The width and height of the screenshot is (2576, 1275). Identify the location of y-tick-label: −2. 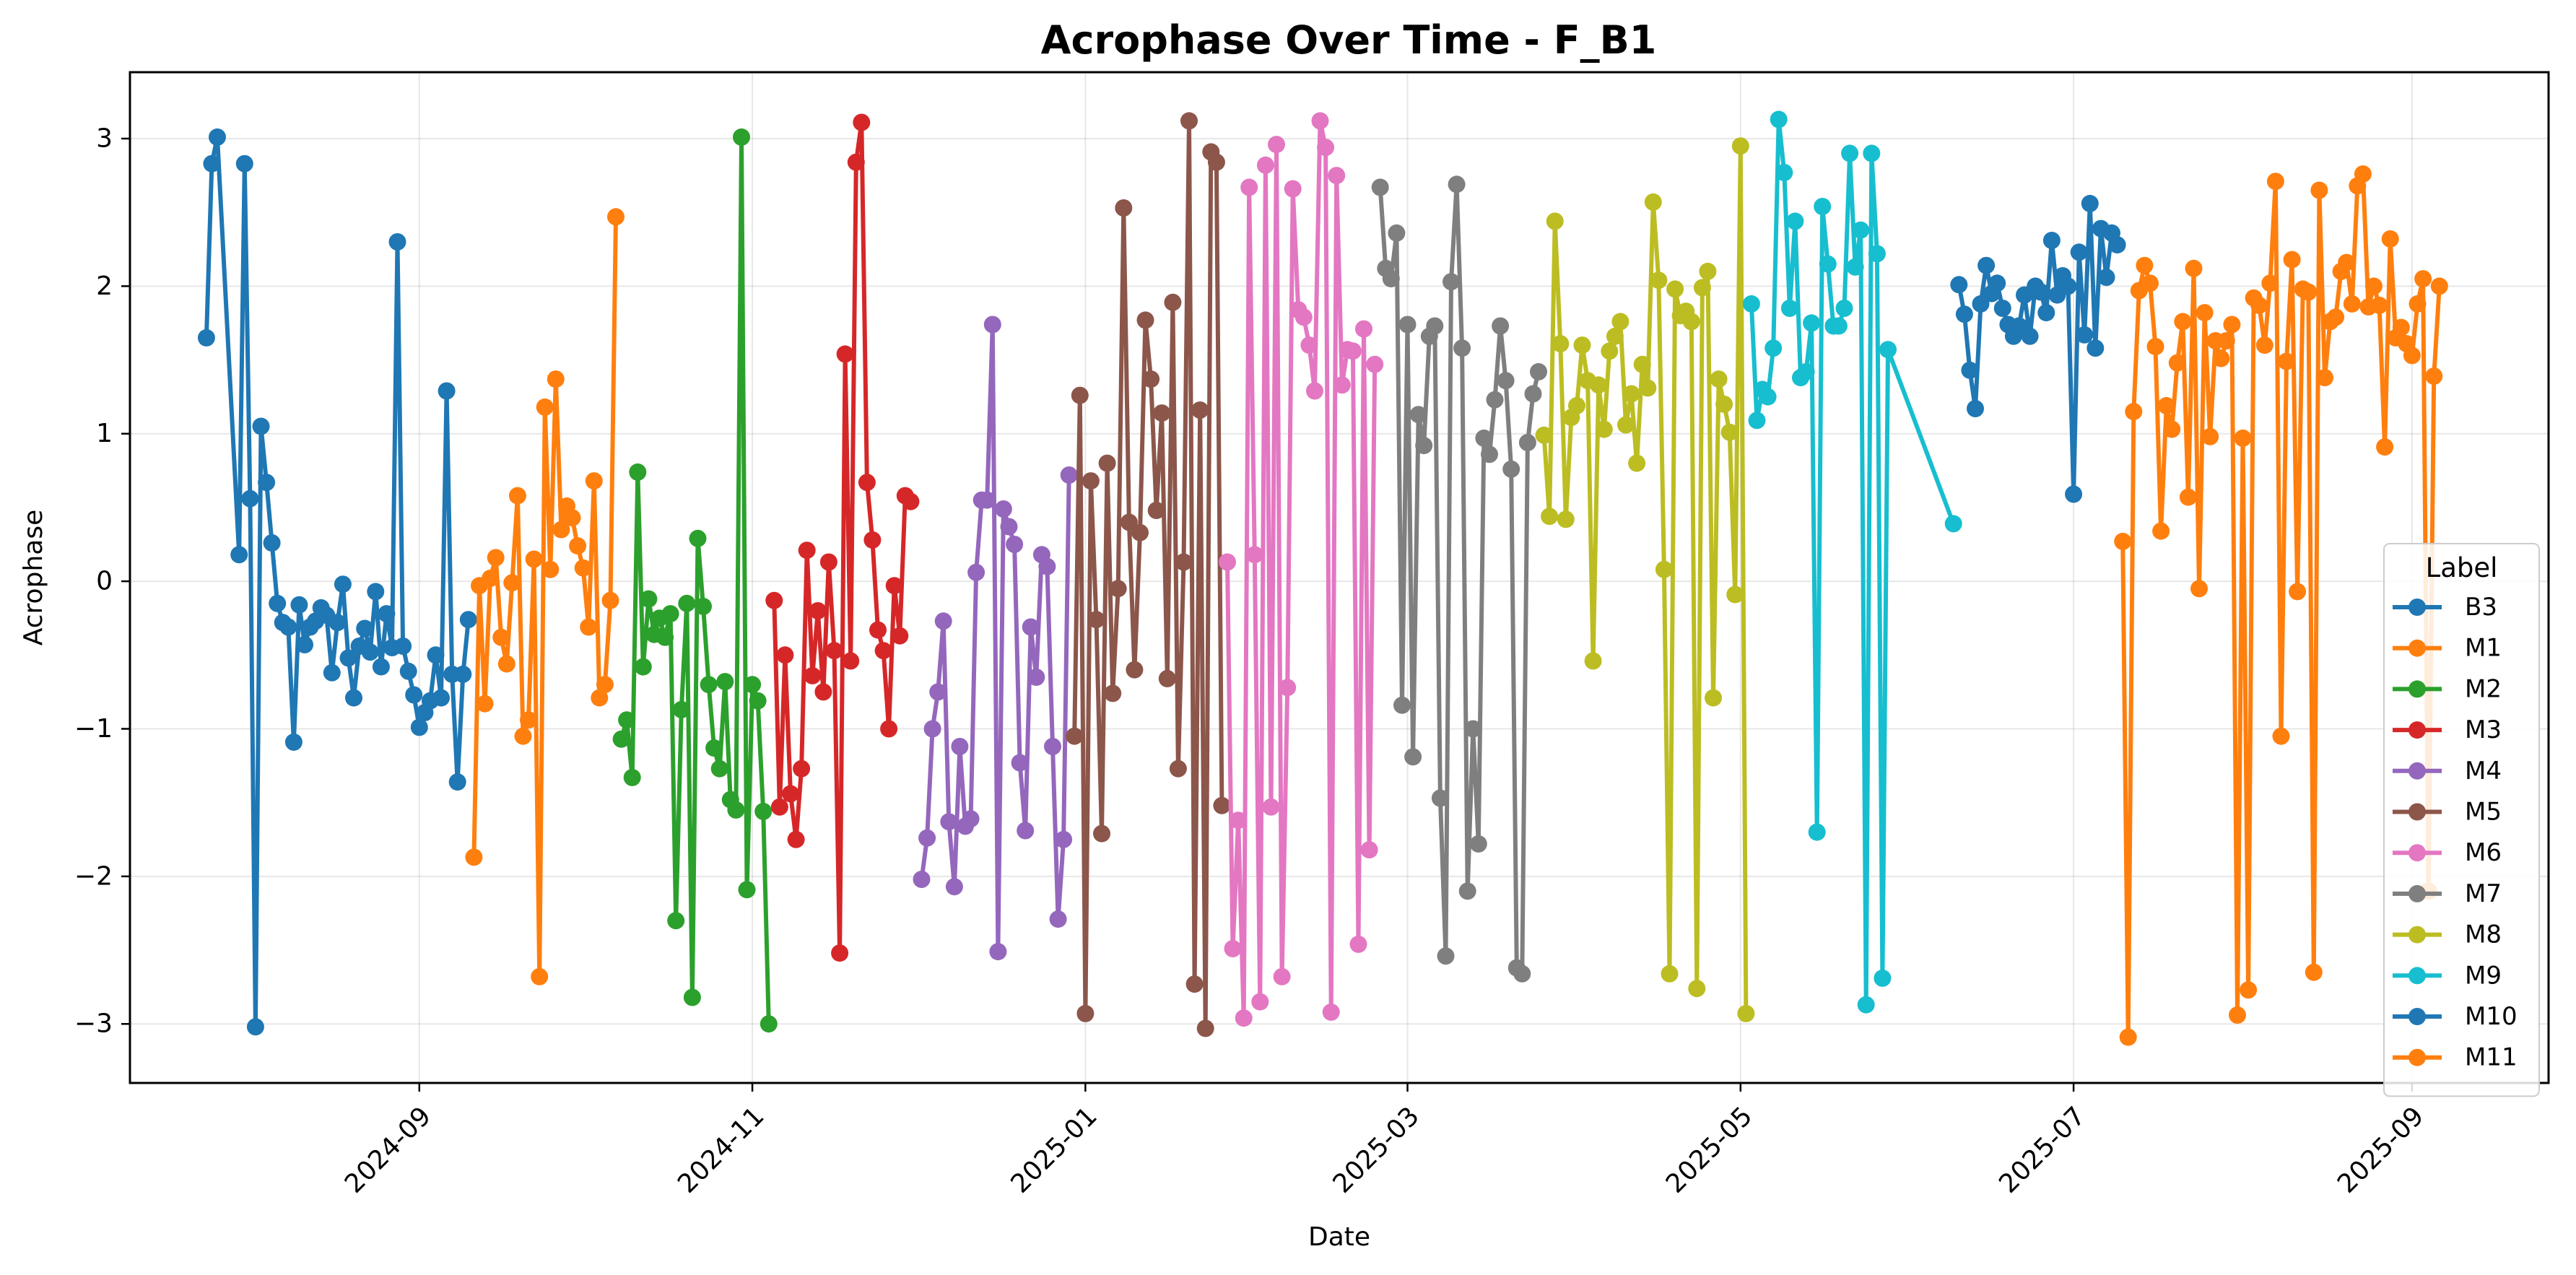
(94, 876).